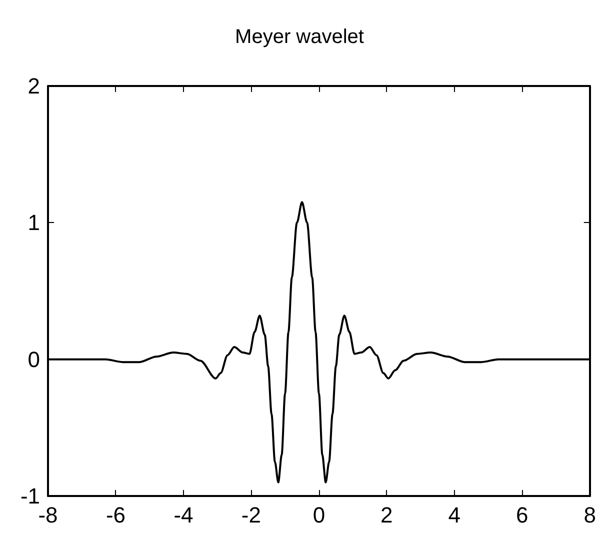 The width and height of the screenshot is (599, 560). I want to click on x-tick-label: 6, so click(522, 515).